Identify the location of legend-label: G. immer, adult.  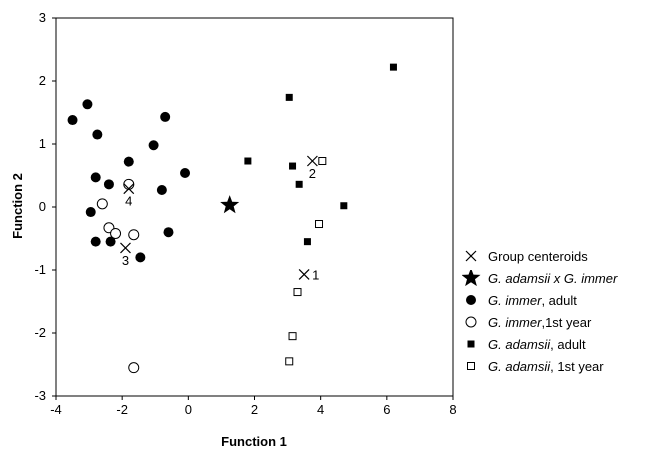
(532, 300).